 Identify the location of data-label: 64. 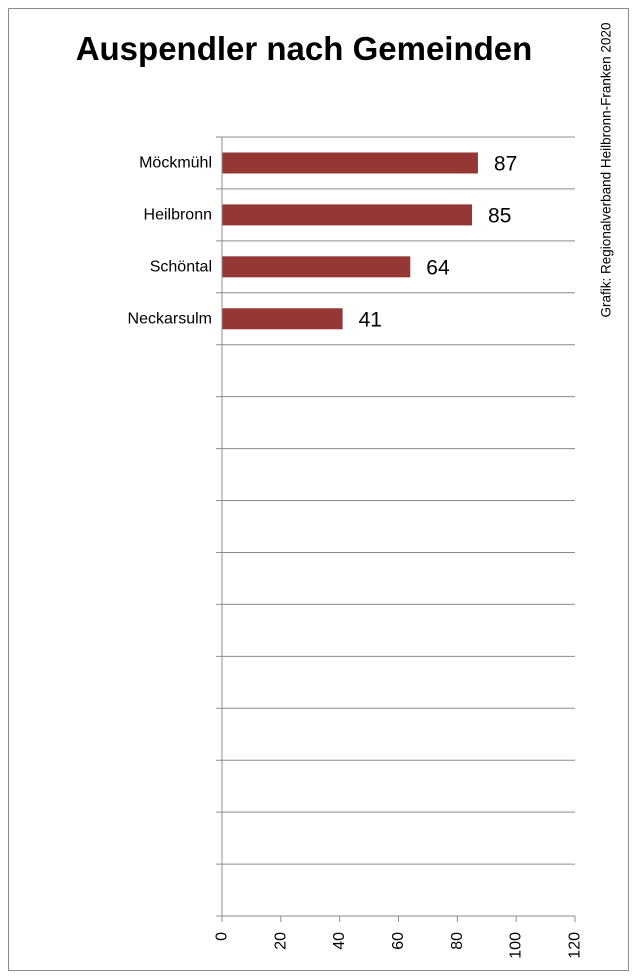
(438, 267).